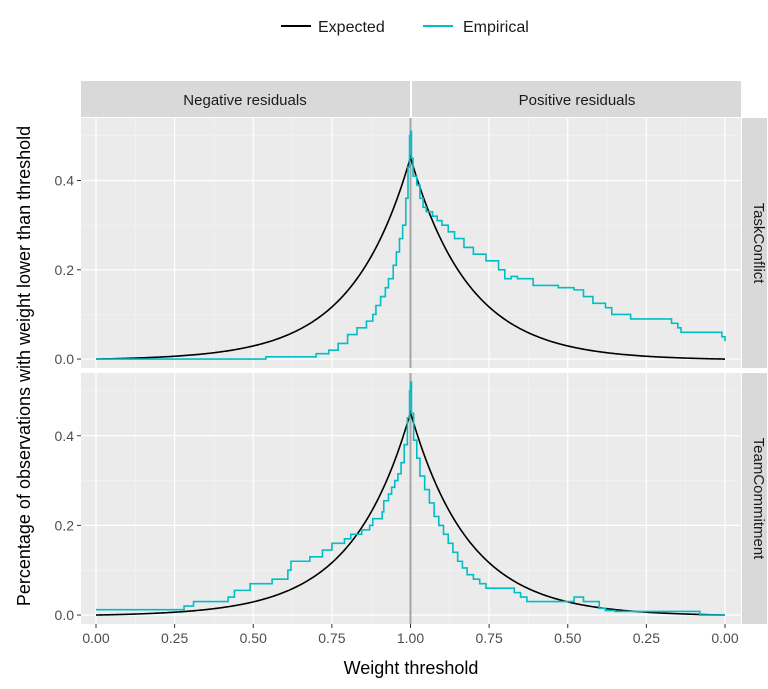 The width and height of the screenshot is (768, 689). What do you see at coordinates (405, 27) in the screenshot?
I see `legend: Expected Empirical` at bounding box center [405, 27].